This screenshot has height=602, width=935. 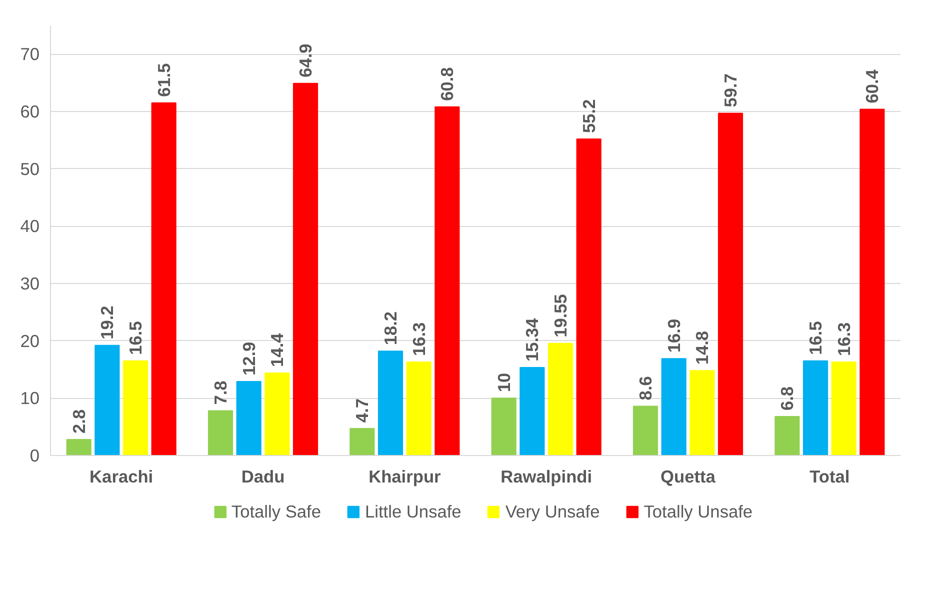 What do you see at coordinates (306, 61) in the screenshot?
I see `data-label: 64.9` at bounding box center [306, 61].